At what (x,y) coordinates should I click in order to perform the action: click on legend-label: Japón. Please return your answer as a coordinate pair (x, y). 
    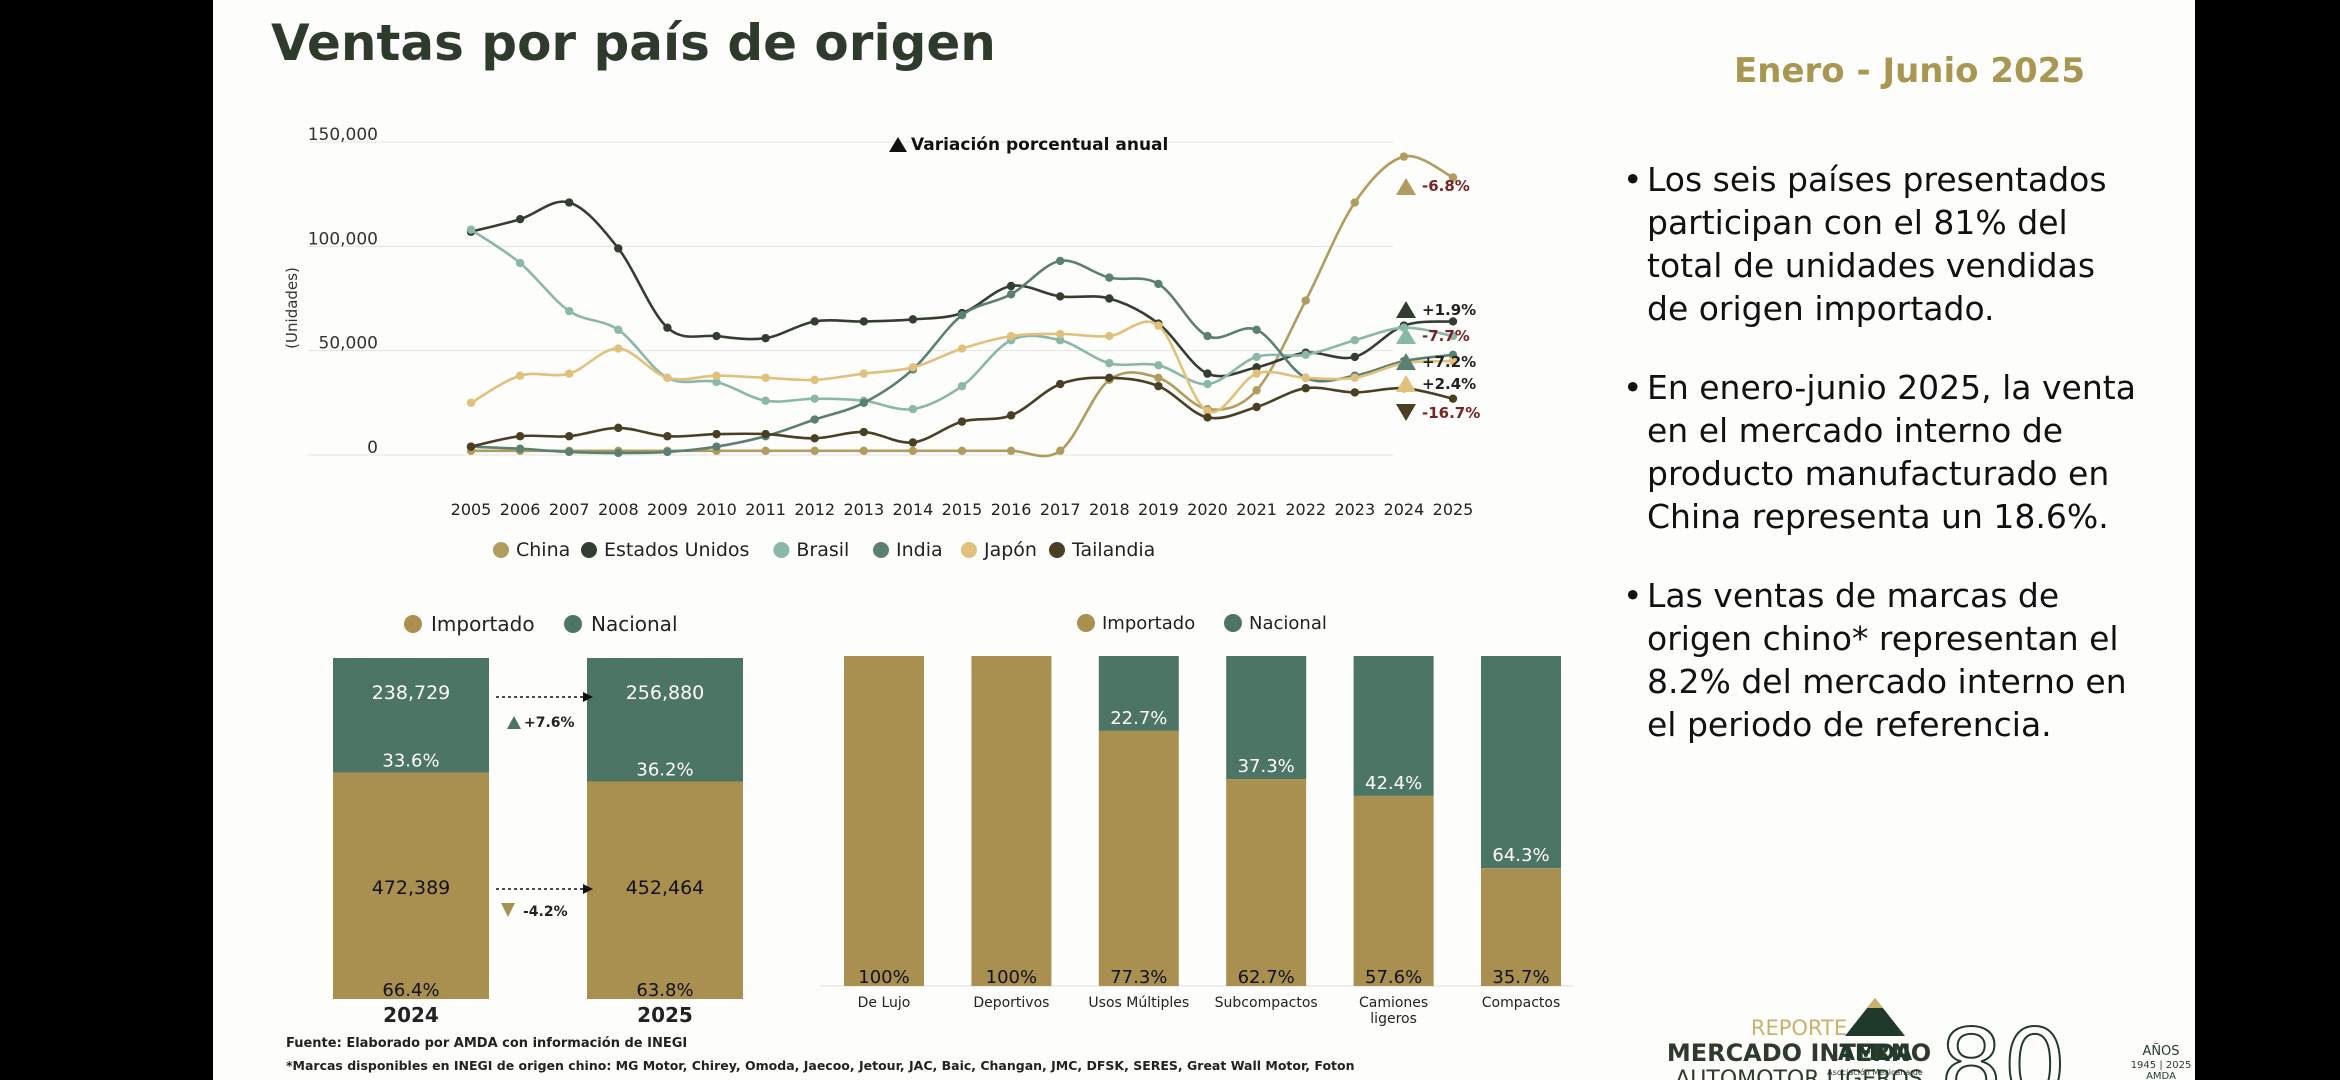
    Looking at the image, I should click on (1010, 550).